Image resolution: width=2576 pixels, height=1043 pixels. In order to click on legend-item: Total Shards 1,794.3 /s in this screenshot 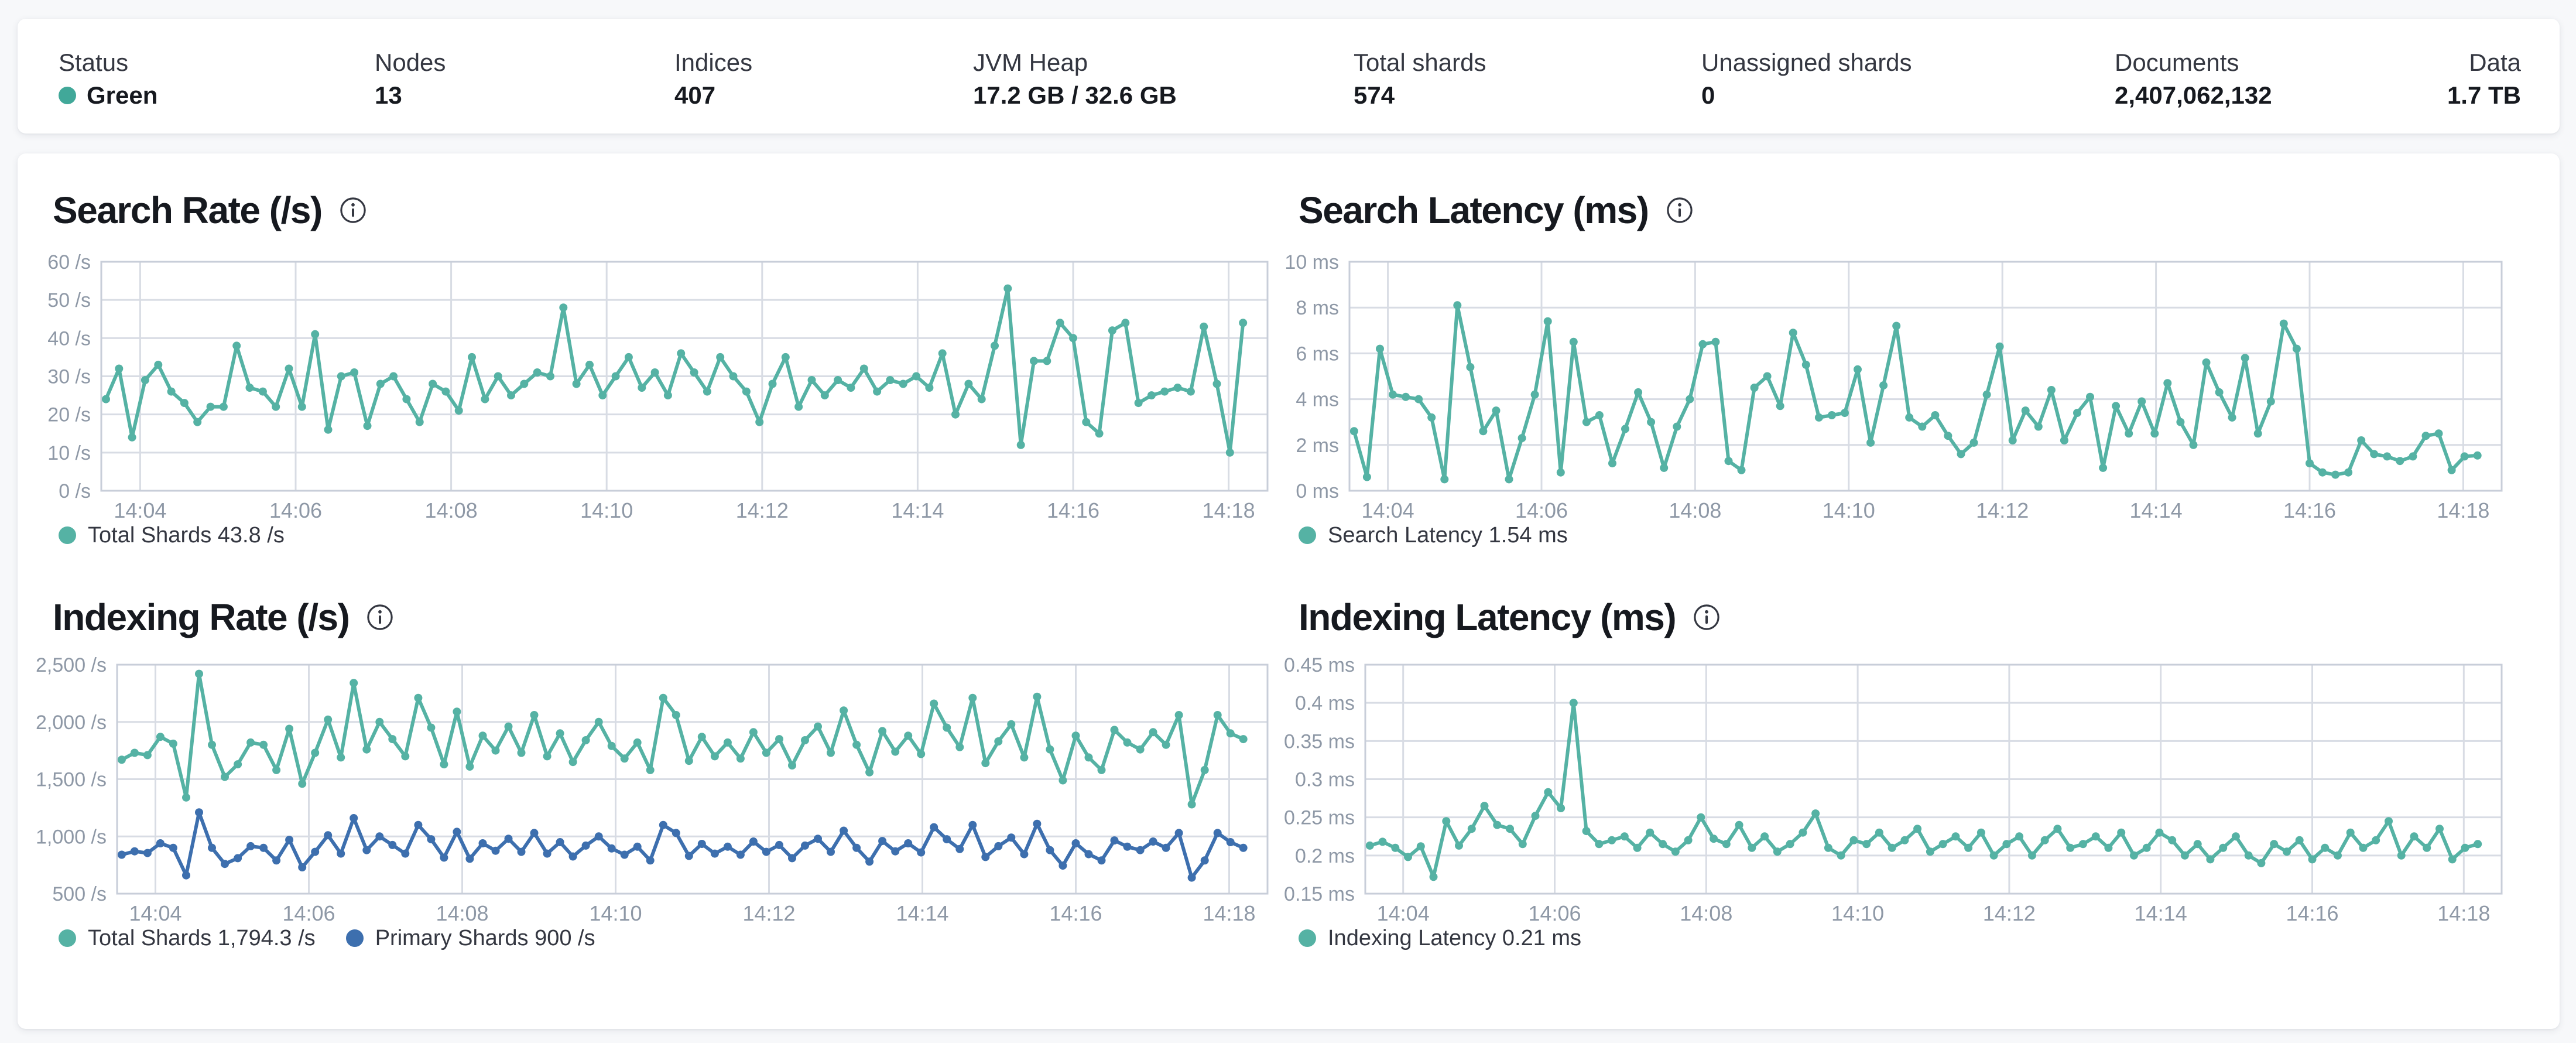, I will do `click(187, 938)`.